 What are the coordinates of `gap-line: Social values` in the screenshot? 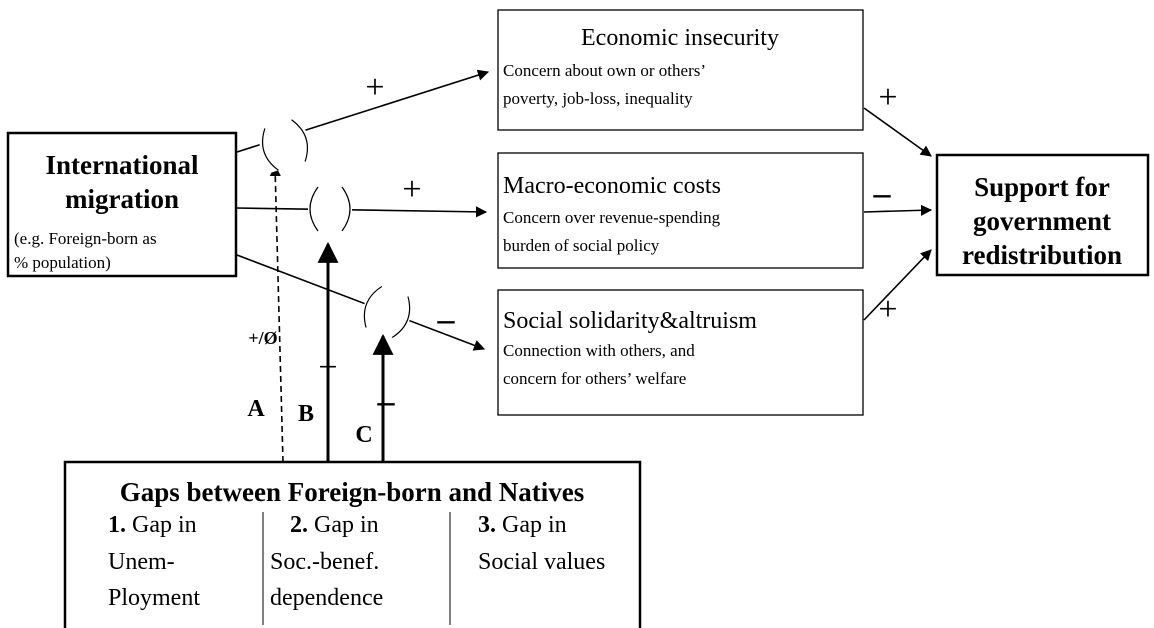 It's located at (541, 562).